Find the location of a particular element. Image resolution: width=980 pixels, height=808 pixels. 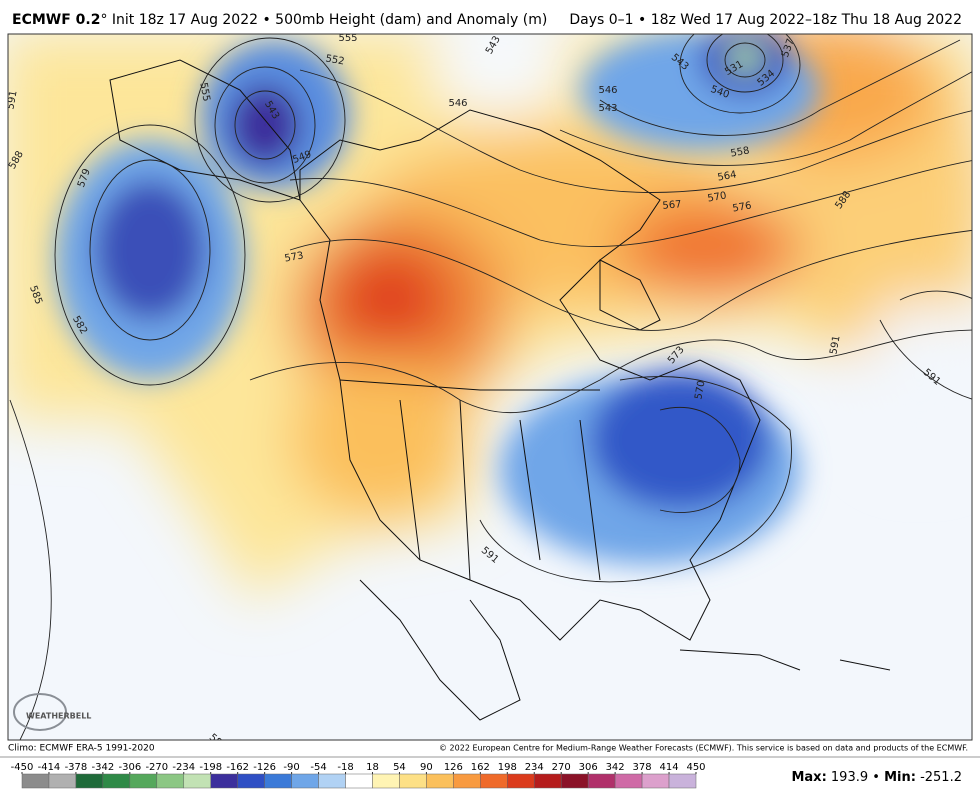

colorbar-label: -54 is located at coordinates (318, 767).